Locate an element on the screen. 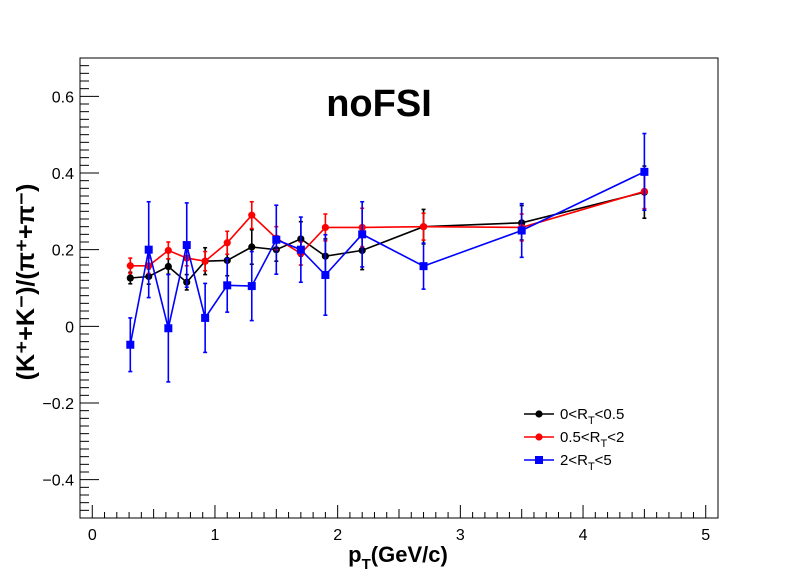 Image resolution: width=798 pixels, height=576 pixels. legend-item-1: 0<RT<0.5 is located at coordinates (574, 416).